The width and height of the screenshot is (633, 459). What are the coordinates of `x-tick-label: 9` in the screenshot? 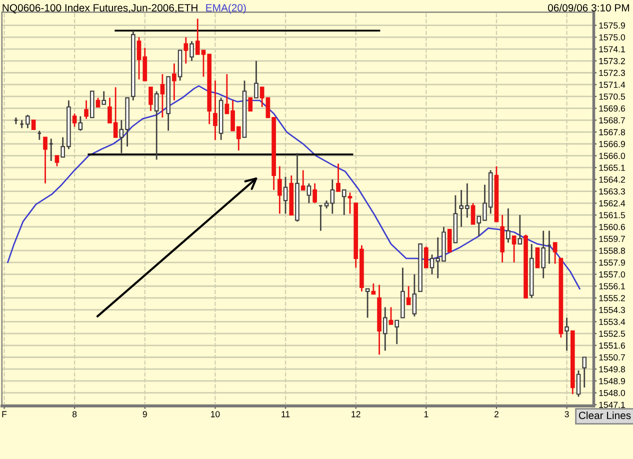 It's located at (144, 414).